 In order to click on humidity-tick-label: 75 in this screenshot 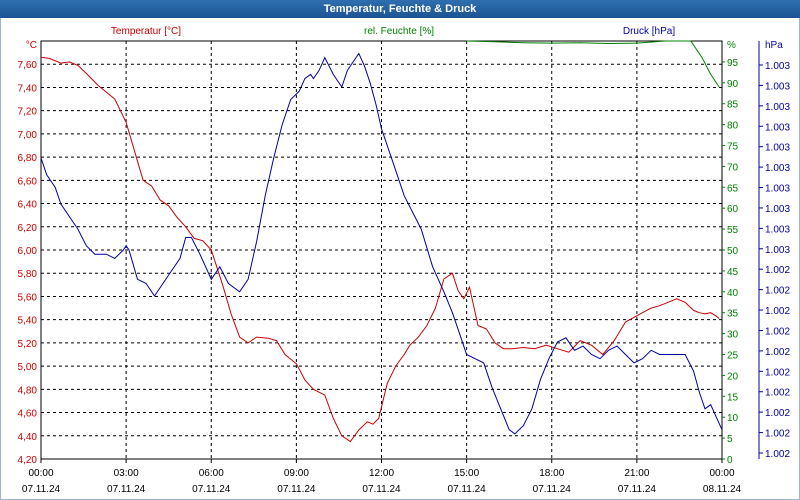, I will do `click(733, 147)`.